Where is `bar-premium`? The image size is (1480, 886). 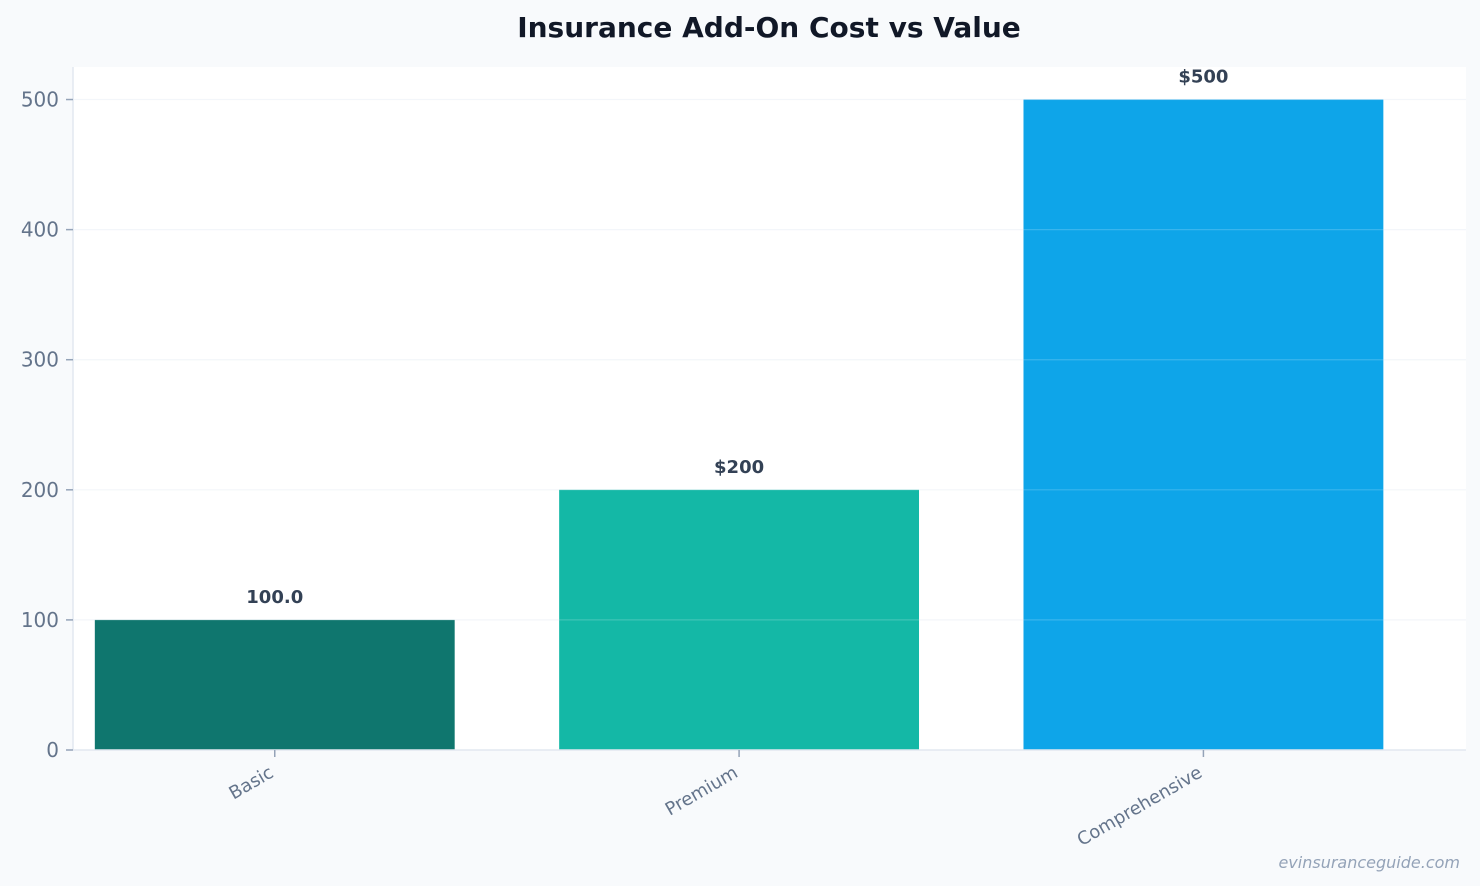 bar-premium is located at coordinates (739, 619).